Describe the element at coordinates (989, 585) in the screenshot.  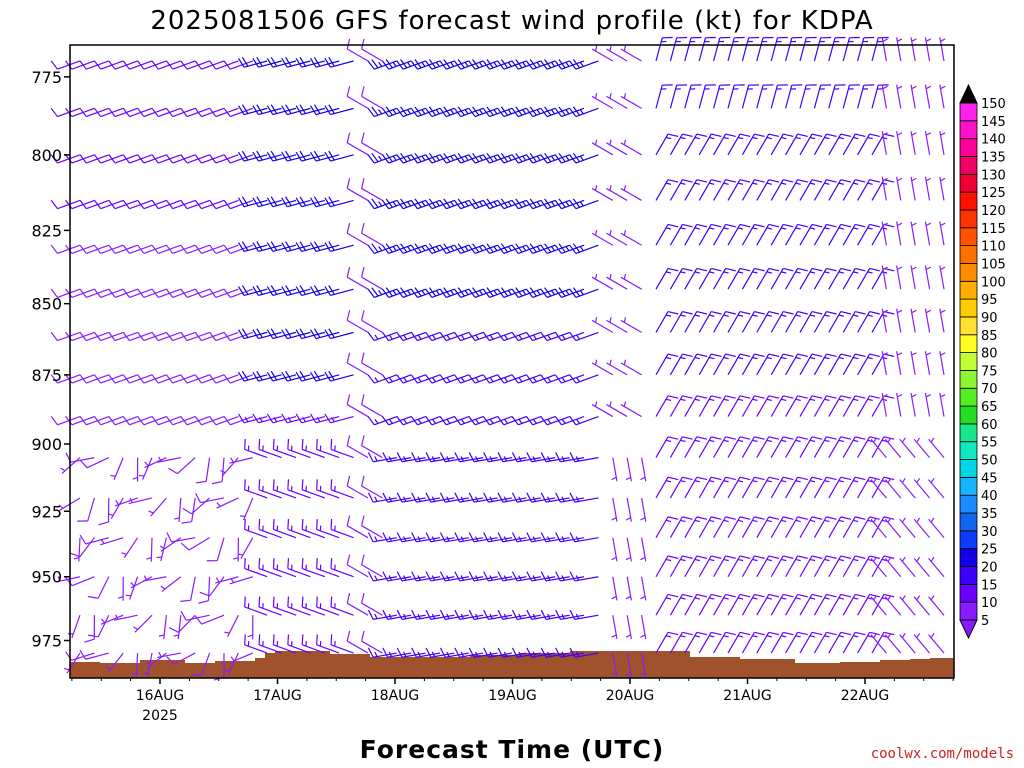
I see `colorbar-tick-label: 15` at that location.